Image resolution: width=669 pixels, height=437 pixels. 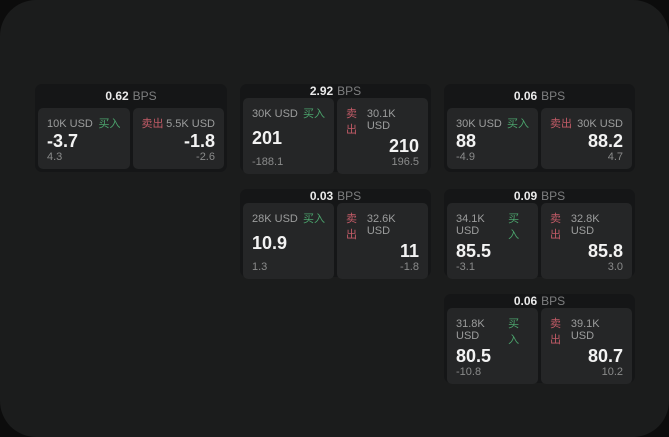 I want to click on sell-price: 80.7, so click(x=605, y=356).